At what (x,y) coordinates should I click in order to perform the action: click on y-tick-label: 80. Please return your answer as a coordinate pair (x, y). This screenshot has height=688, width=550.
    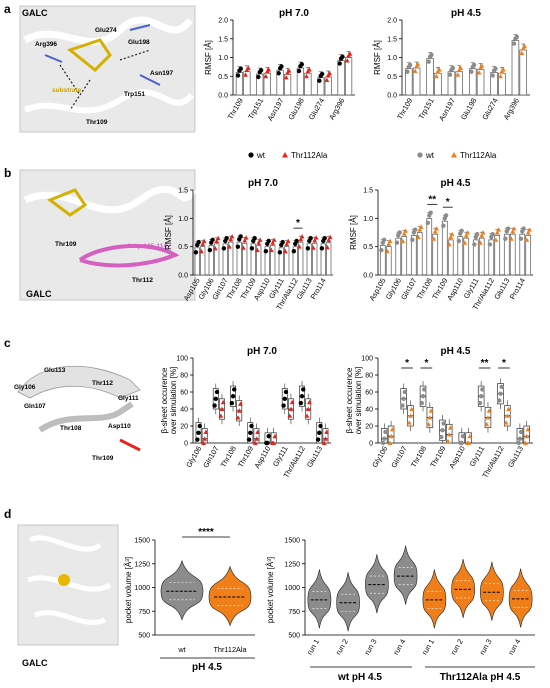
    Looking at the image, I should click on (369, 376).